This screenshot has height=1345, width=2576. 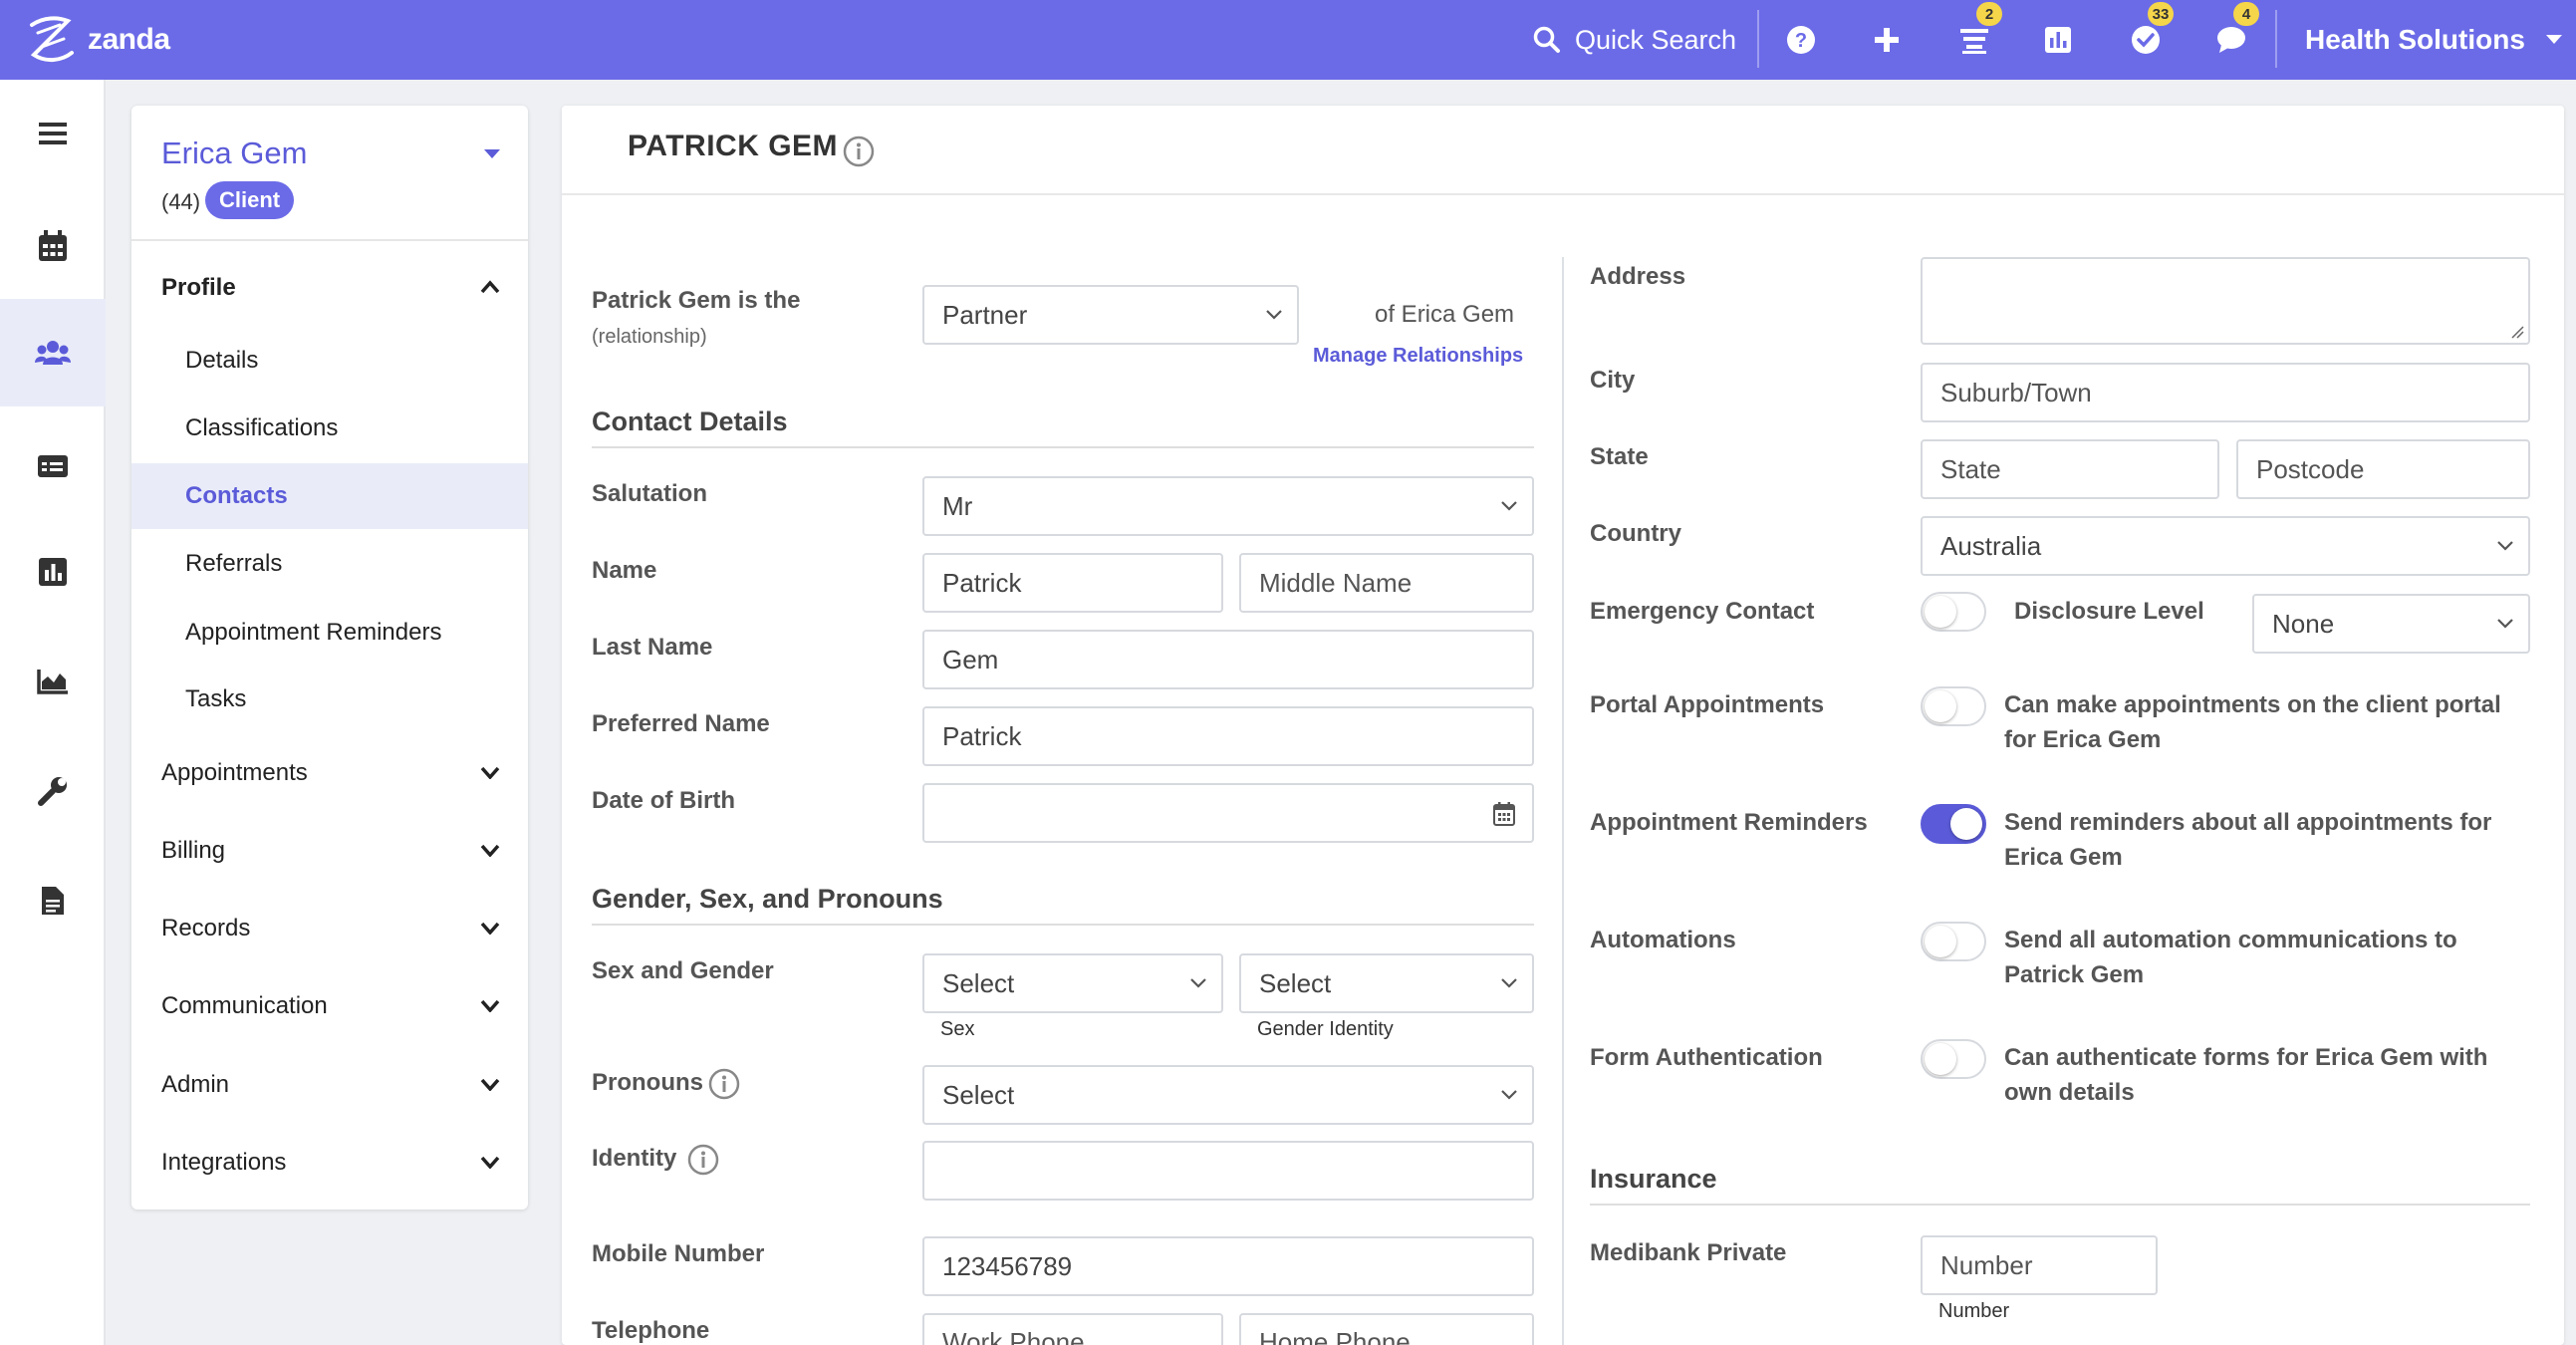 I want to click on date-of-birth-label: Date of Birth, so click(x=663, y=800).